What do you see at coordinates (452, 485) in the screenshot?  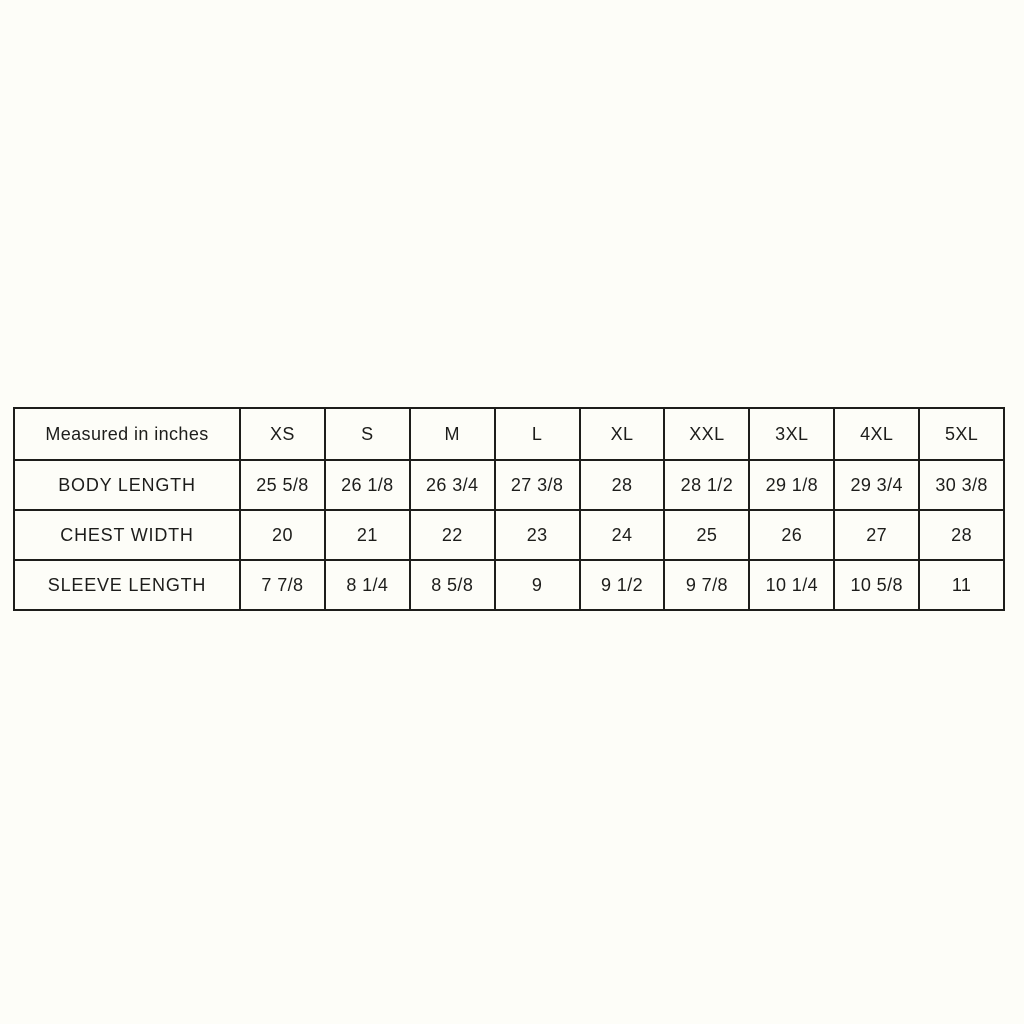 I see `body-length-m-cell: 26 3/4` at bounding box center [452, 485].